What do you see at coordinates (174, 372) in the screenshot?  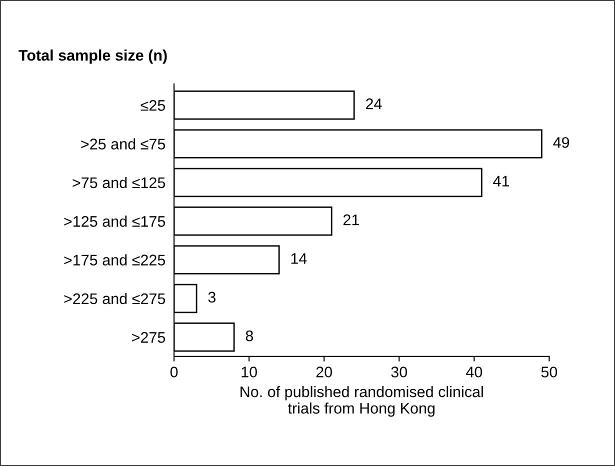 I see `x-tick-label: 0` at bounding box center [174, 372].